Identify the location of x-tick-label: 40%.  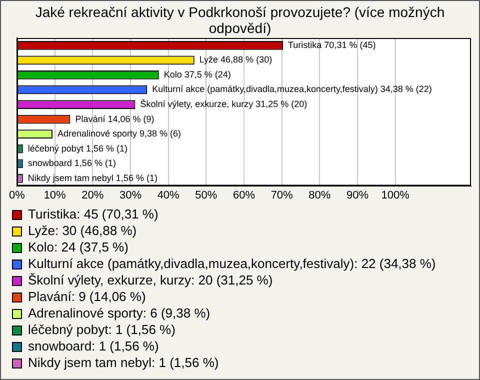
(168, 195).